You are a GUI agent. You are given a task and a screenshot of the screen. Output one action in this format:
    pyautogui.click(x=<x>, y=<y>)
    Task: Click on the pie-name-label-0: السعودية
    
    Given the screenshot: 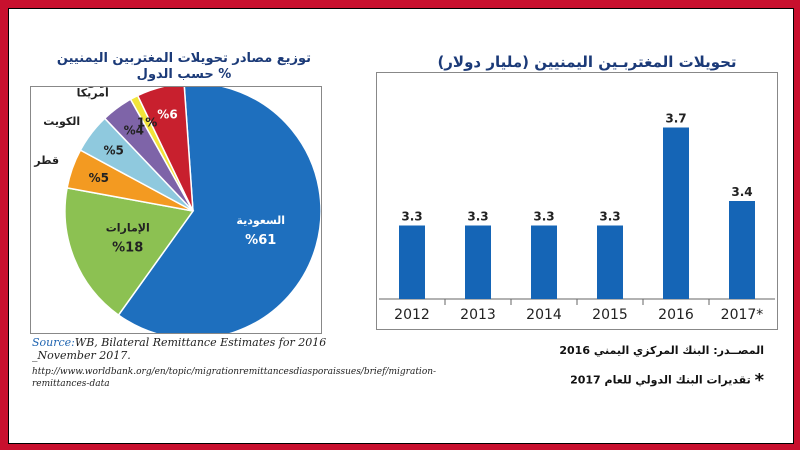 What is the action you would take?
    pyautogui.click(x=260, y=220)
    